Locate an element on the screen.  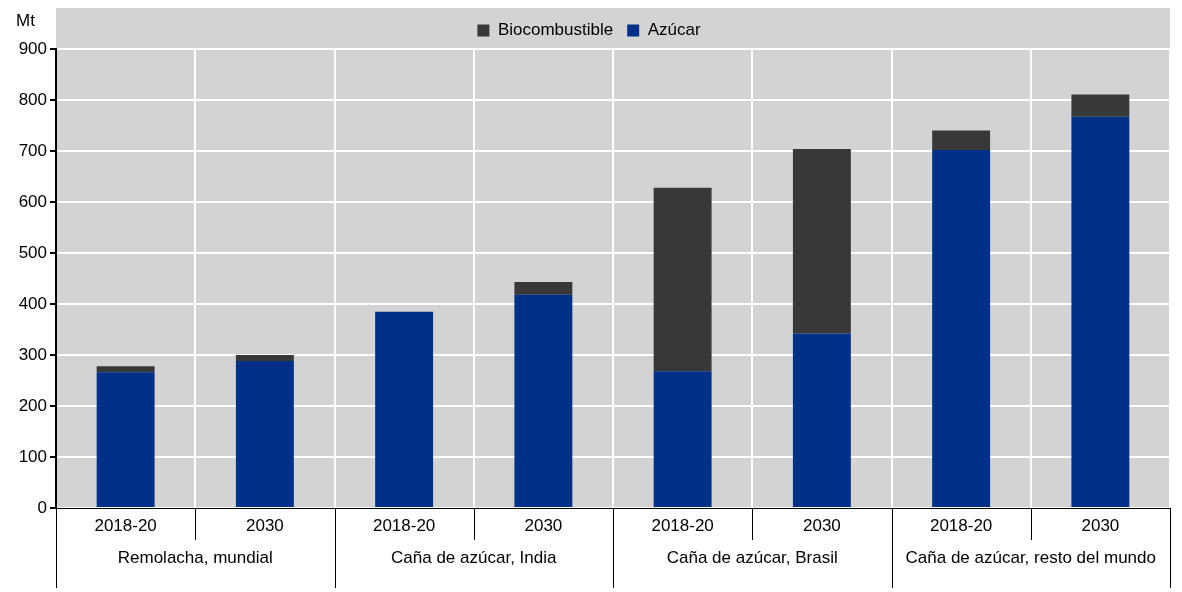
y-tick-label: 600 is located at coordinates (32, 201).